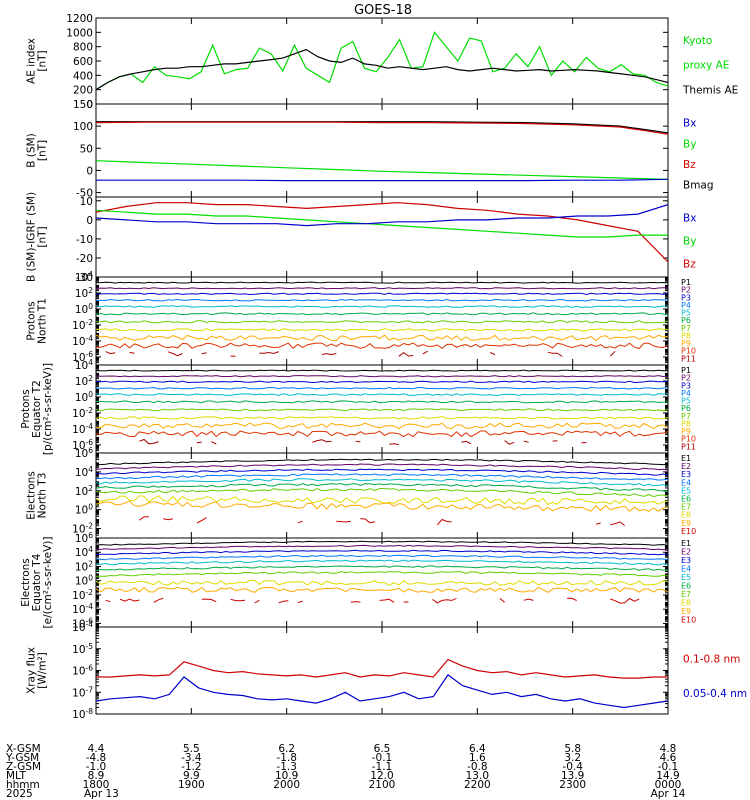  What do you see at coordinates (686, 594) in the screenshot?
I see `legend-entry: E7` at bounding box center [686, 594].